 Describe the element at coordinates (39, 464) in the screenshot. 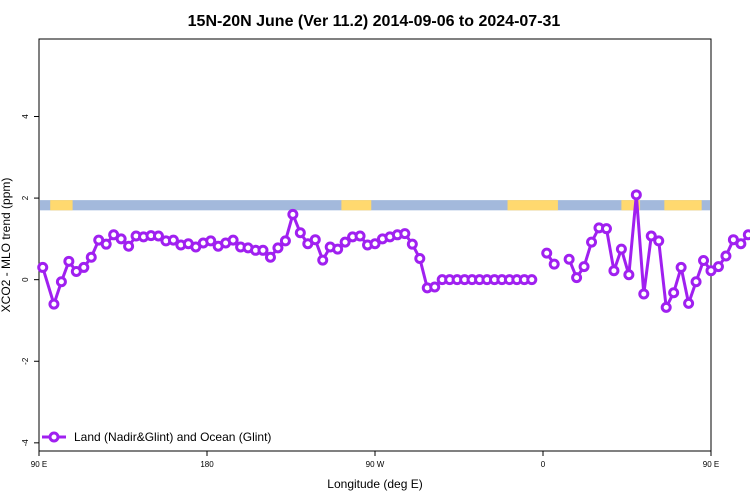

I see `x-tick-label-0: 90 E` at that location.